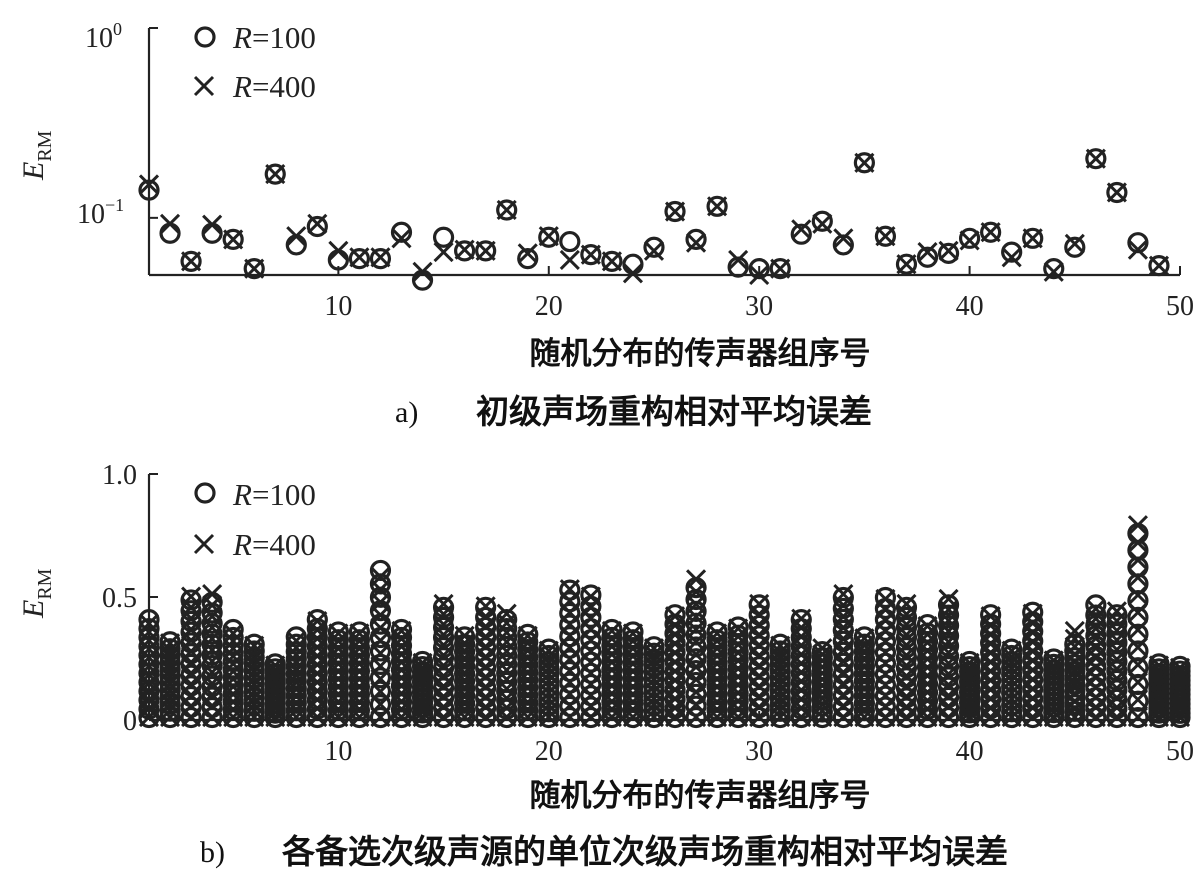  Describe the element at coordinates (274, 494) in the screenshot. I see `legend-label-r100: R=100` at that location.